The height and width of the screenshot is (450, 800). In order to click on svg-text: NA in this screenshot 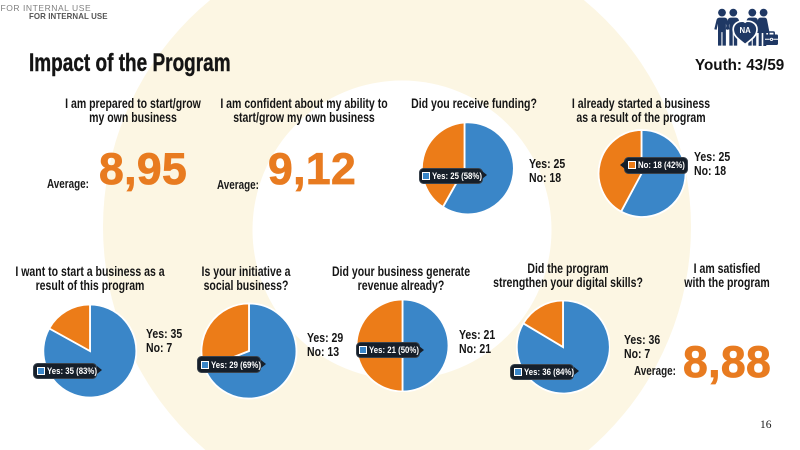, I will do `click(745, 30)`.